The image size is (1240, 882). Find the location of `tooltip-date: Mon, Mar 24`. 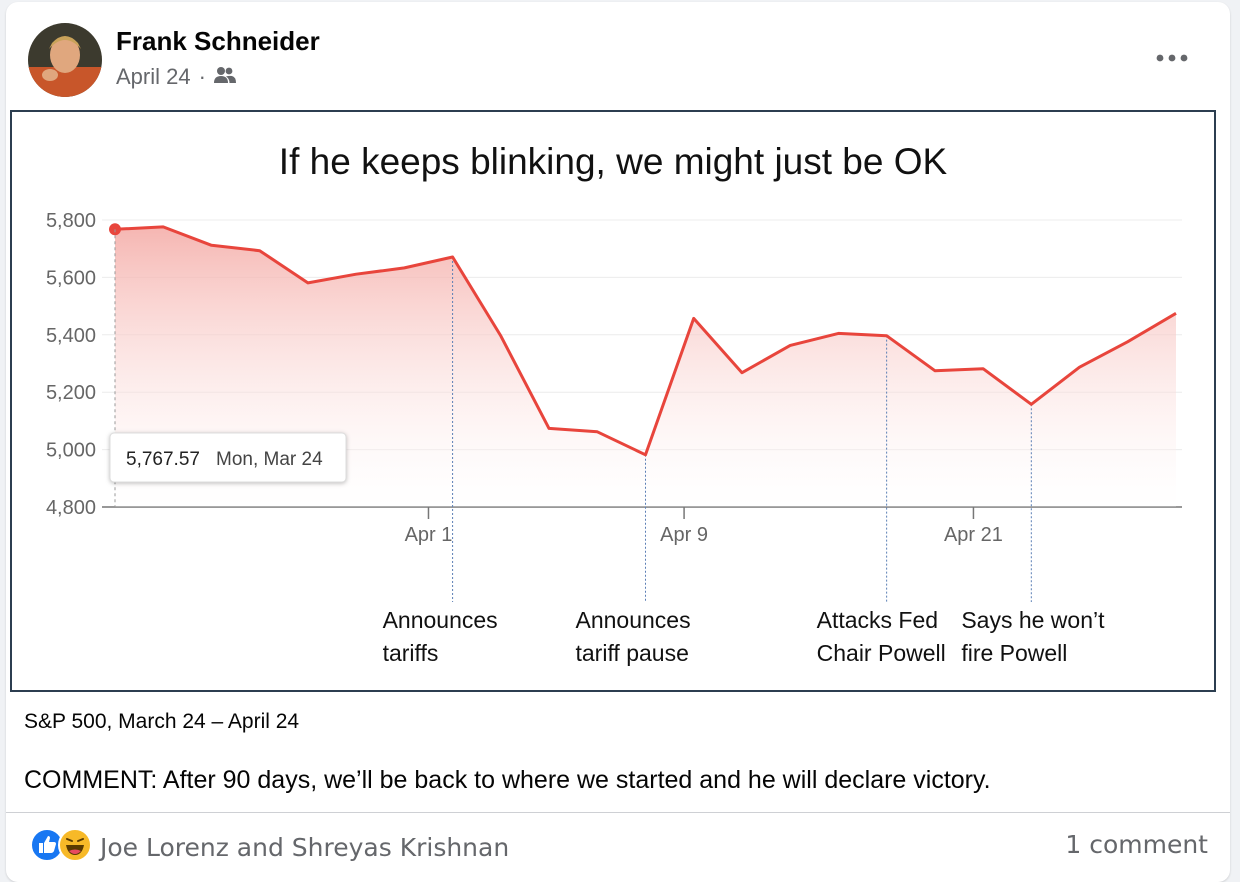

tooltip-date: Mon, Mar 24 is located at coordinates (269, 459).